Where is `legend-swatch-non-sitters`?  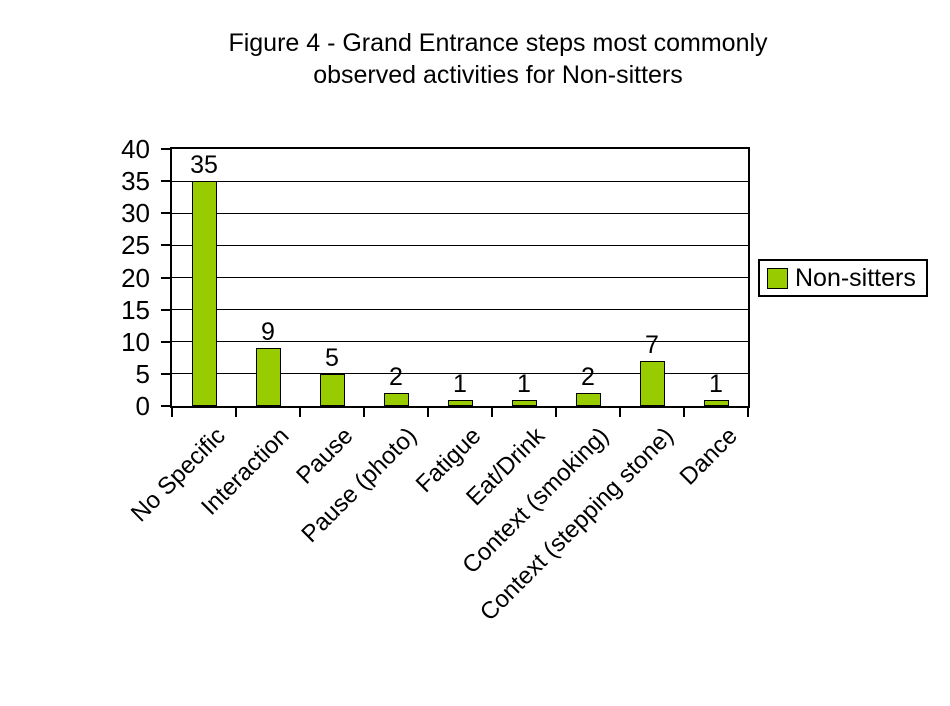
legend-swatch-non-sitters is located at coordinates (777, 278).